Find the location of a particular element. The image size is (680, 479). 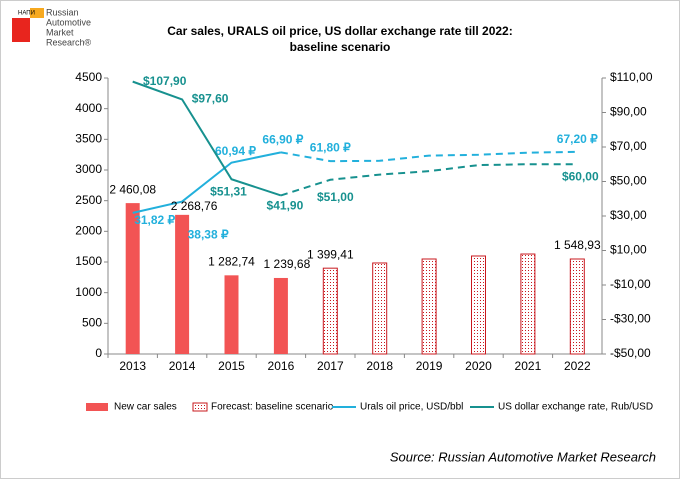

x-tick-label: 2017 is located at coordinates (330, 366).